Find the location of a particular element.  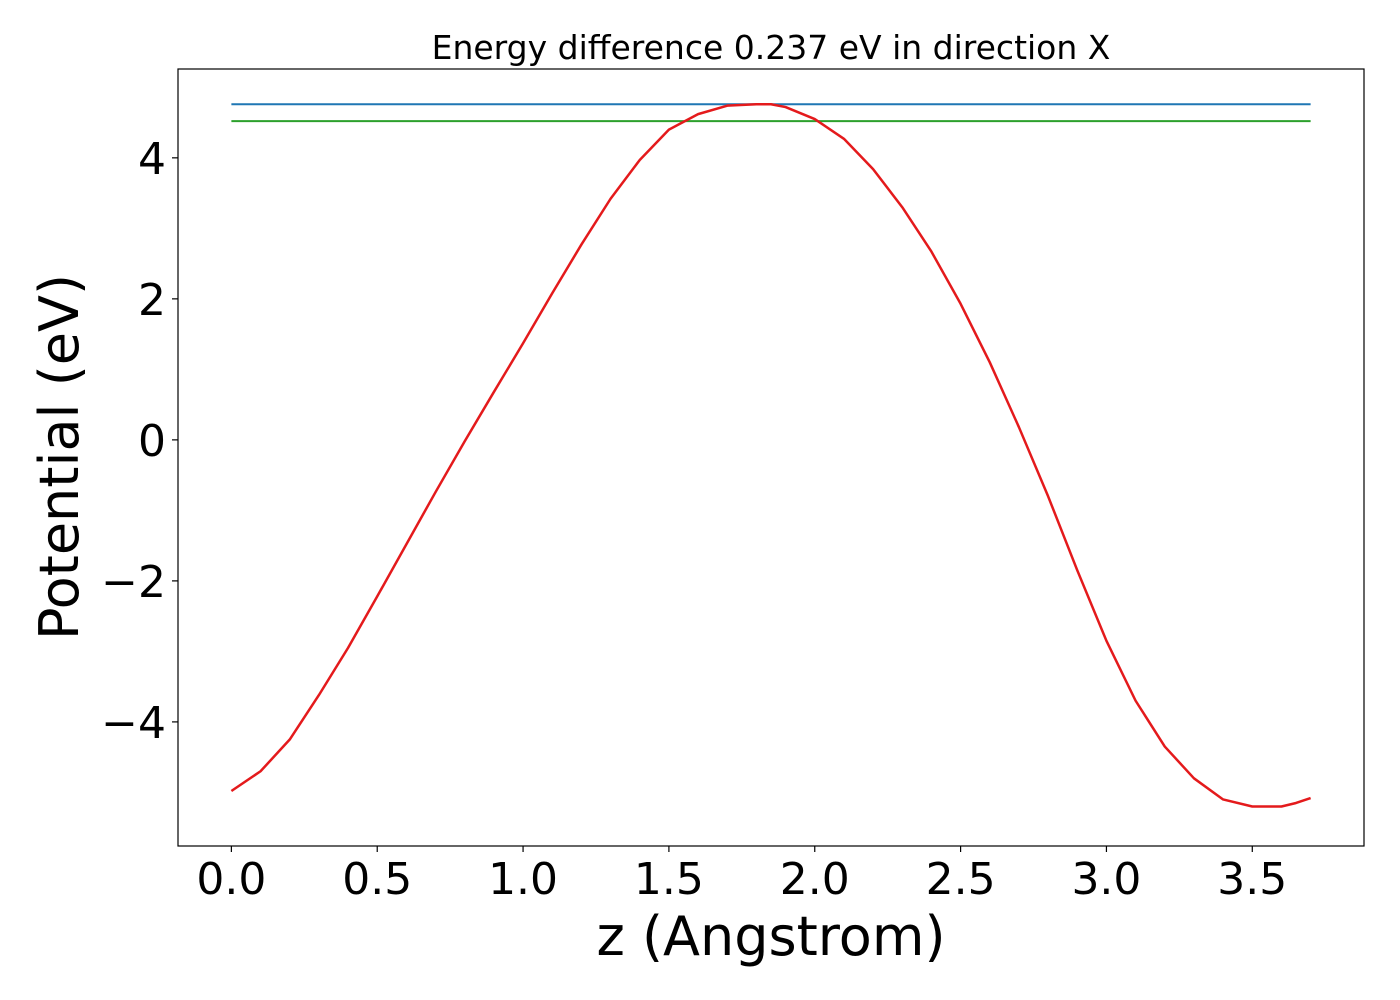

y-ticks: −4 −2 0 2 4 is located at coordinates (139, 441).